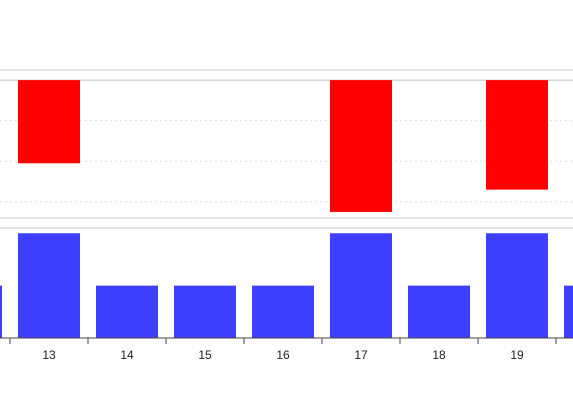 This screenshot has width=573, height=411. What do you see at coordinates (49, 355) in the screenshot?
I see `x-tick-label: 13` at bounding box center [49, 355].